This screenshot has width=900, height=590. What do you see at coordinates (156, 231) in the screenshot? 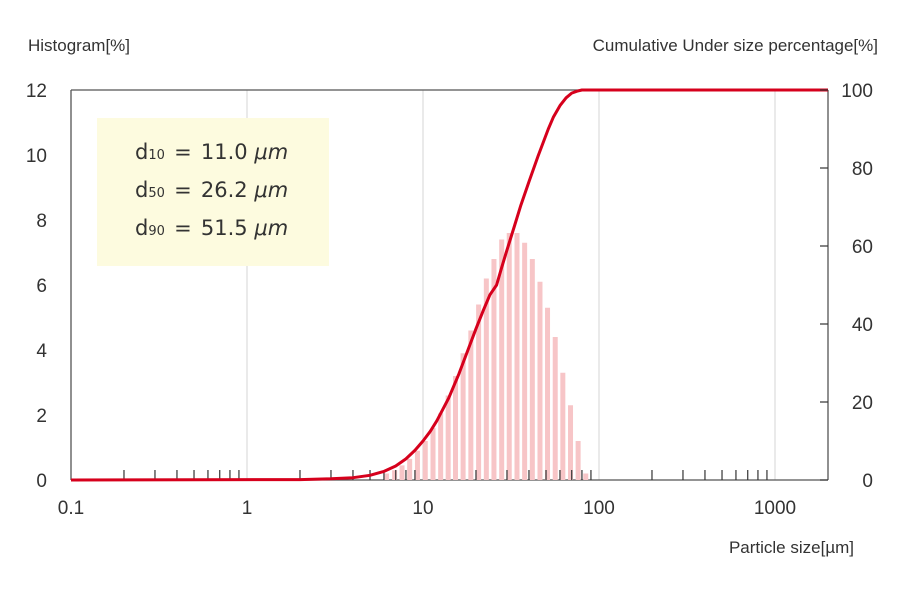
I see `d90-subscript: 90` at bounding box center [156, 231].